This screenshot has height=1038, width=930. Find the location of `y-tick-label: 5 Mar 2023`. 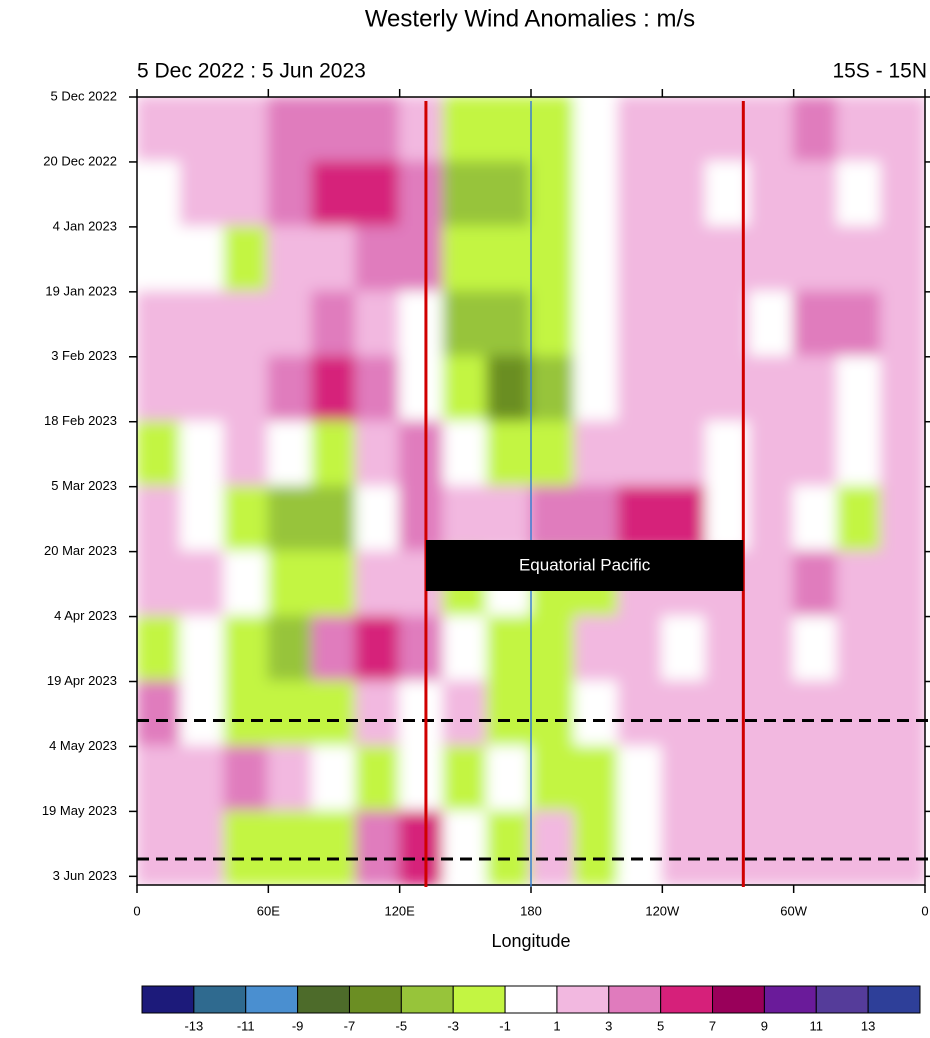

y-tick-label: 5 Mar 2023 is located at coordinates (84, 485).